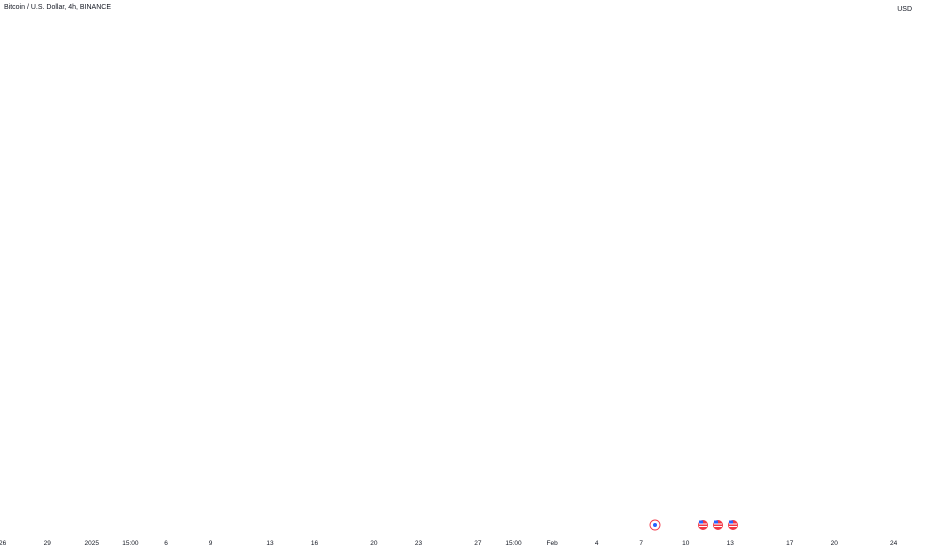 This screenshot has width=932, height=550. Describe the element at coordinates (597, 543) in the screenshot. I see `time-tick-label: 4` at that location.